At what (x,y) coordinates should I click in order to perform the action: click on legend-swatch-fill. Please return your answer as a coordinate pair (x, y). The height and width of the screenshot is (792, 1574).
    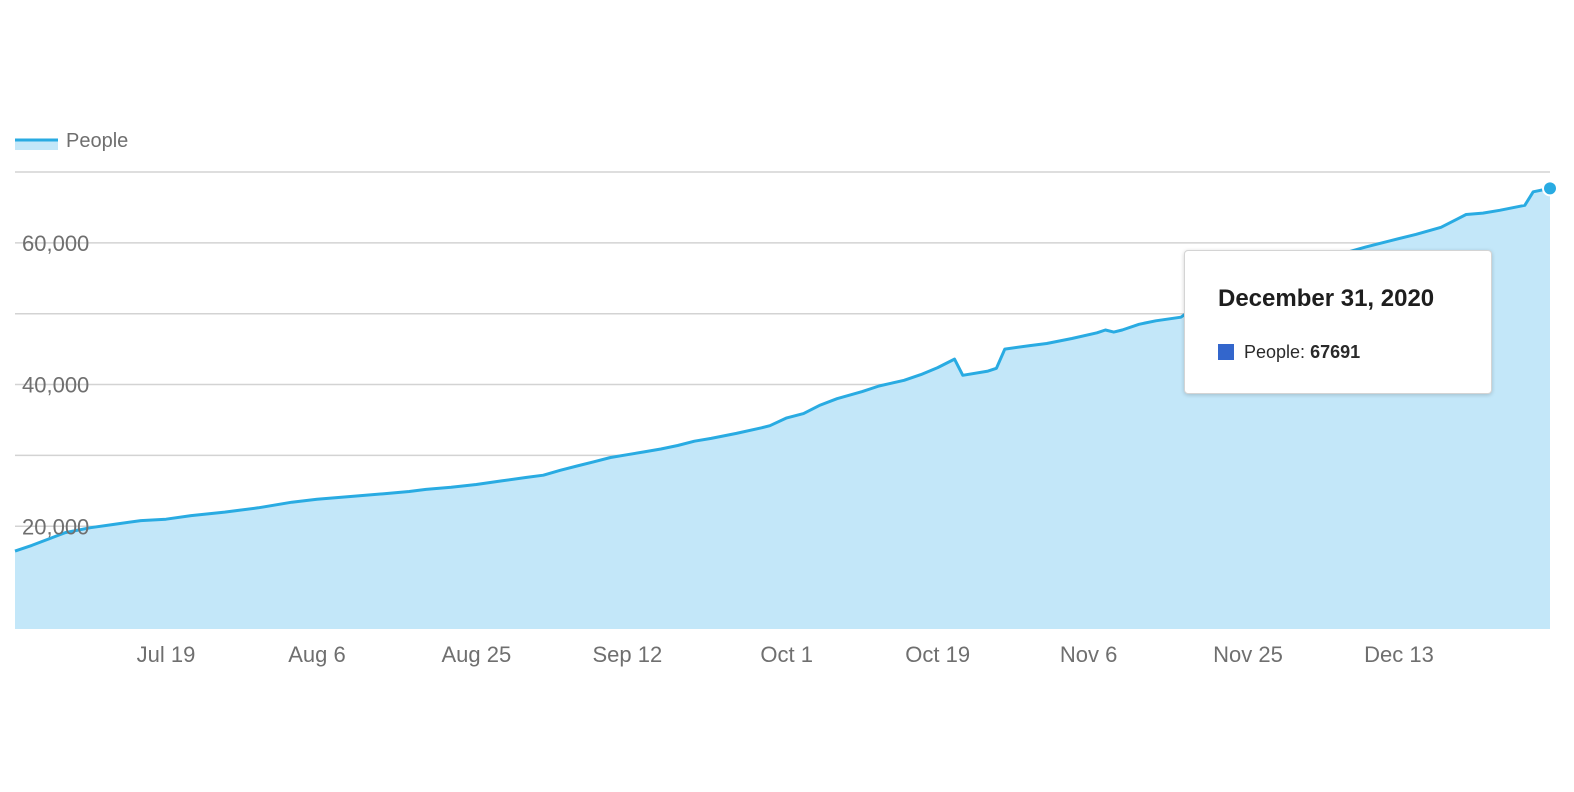
    Looking at the image, I should click on (36, 145).